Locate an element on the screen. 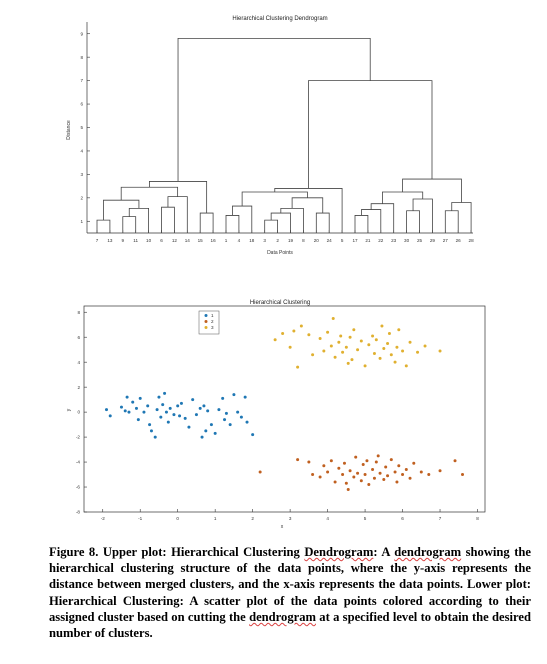  dendrogram-xtick-label: 20 is located at coordinates (317, 240).